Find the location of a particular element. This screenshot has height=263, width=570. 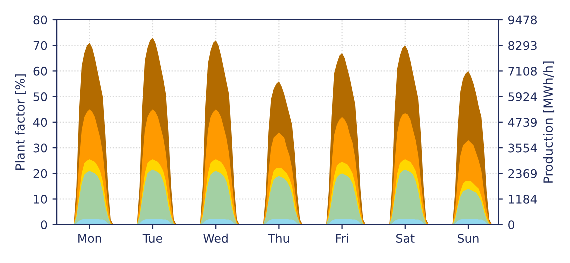

y2-tick-label: 8293 is located at coordinates (522, 45).